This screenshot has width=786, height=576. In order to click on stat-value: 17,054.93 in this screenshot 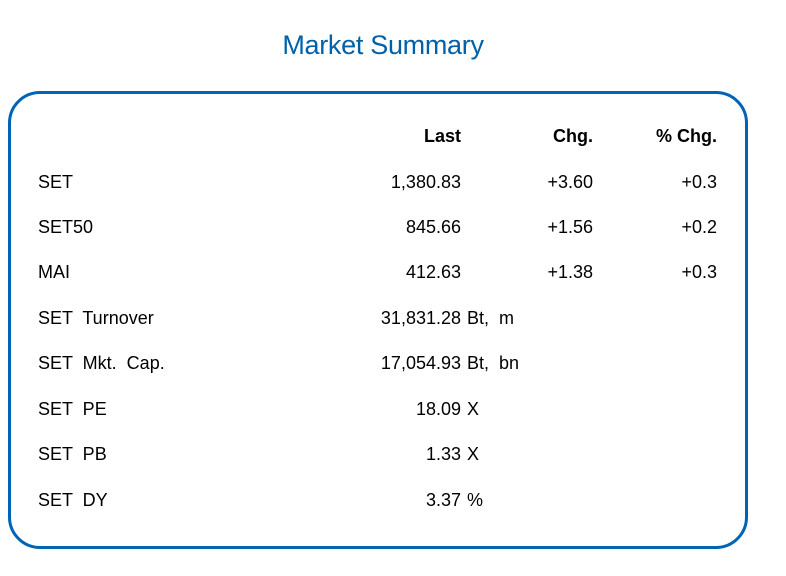, I will do `click(420, 363)`.